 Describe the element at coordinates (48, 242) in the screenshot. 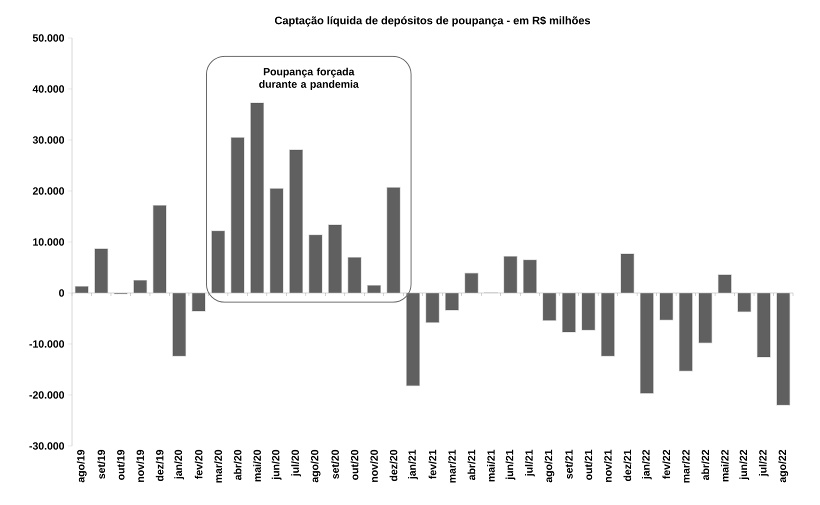

I see `y-tick-label: 10.000` at that location.